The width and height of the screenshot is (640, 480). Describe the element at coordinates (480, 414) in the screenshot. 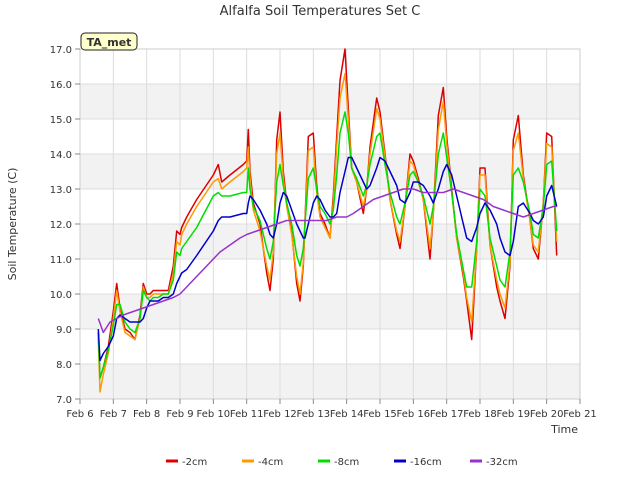

I see `x-tick-label: Feb 18` at that location.